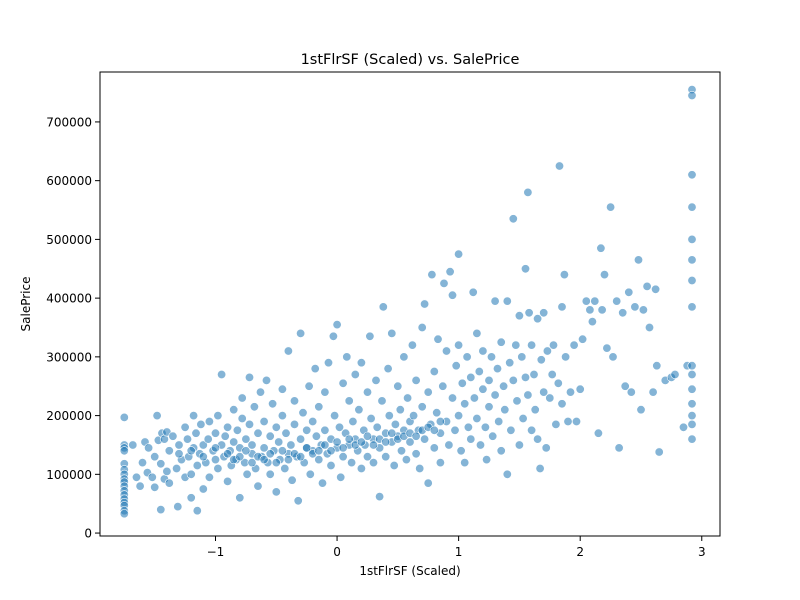 The width and height of the screenshot is (800, 600). I want to click on y-tick-label: 400000, so click(69, 299).